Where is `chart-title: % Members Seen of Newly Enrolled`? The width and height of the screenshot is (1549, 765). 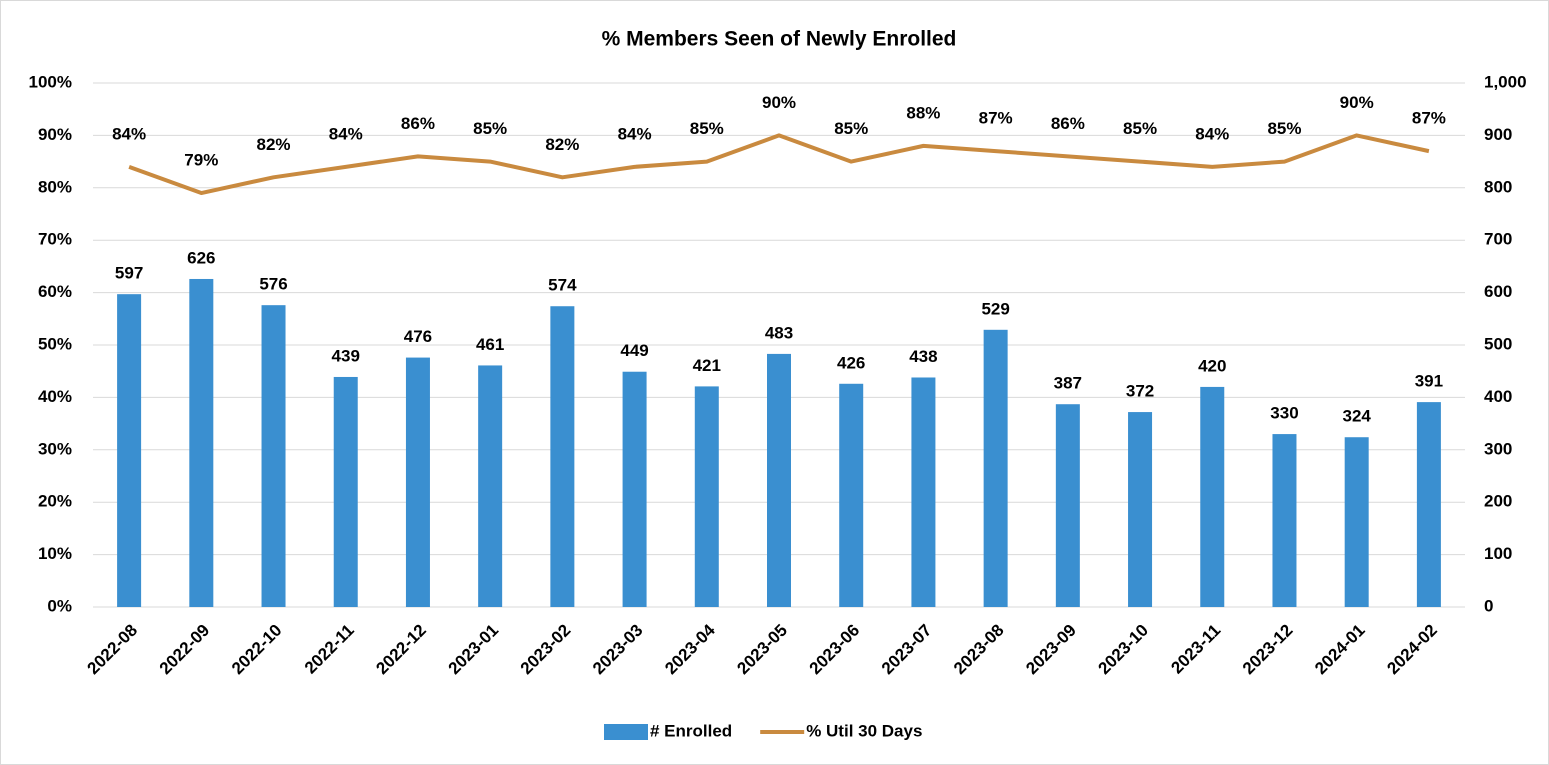
chart-title: % Members Seen of Newly Enrolled is located at coordinates (779, 39).